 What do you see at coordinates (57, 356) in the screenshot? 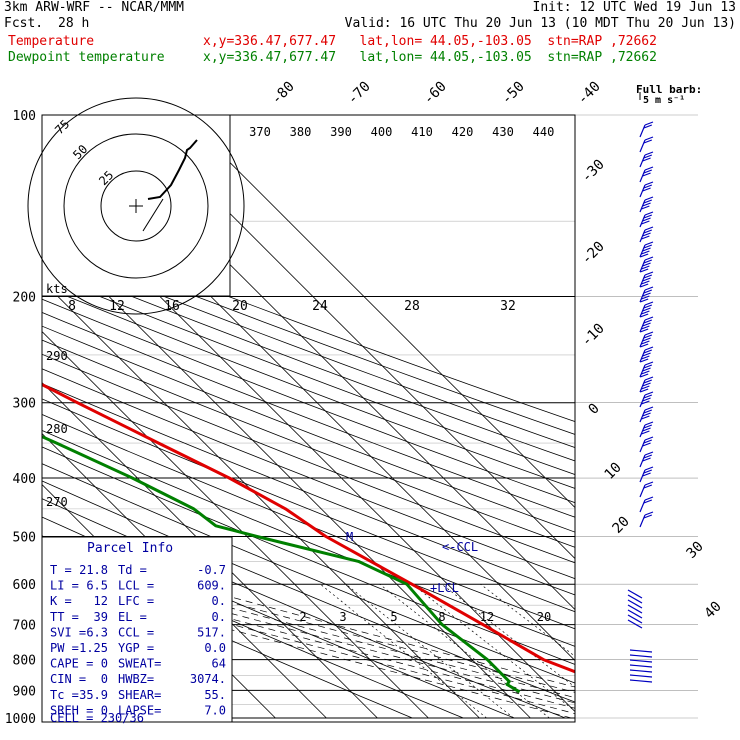
I see `theta-side-label: 290` at bounding box center [57, 356].